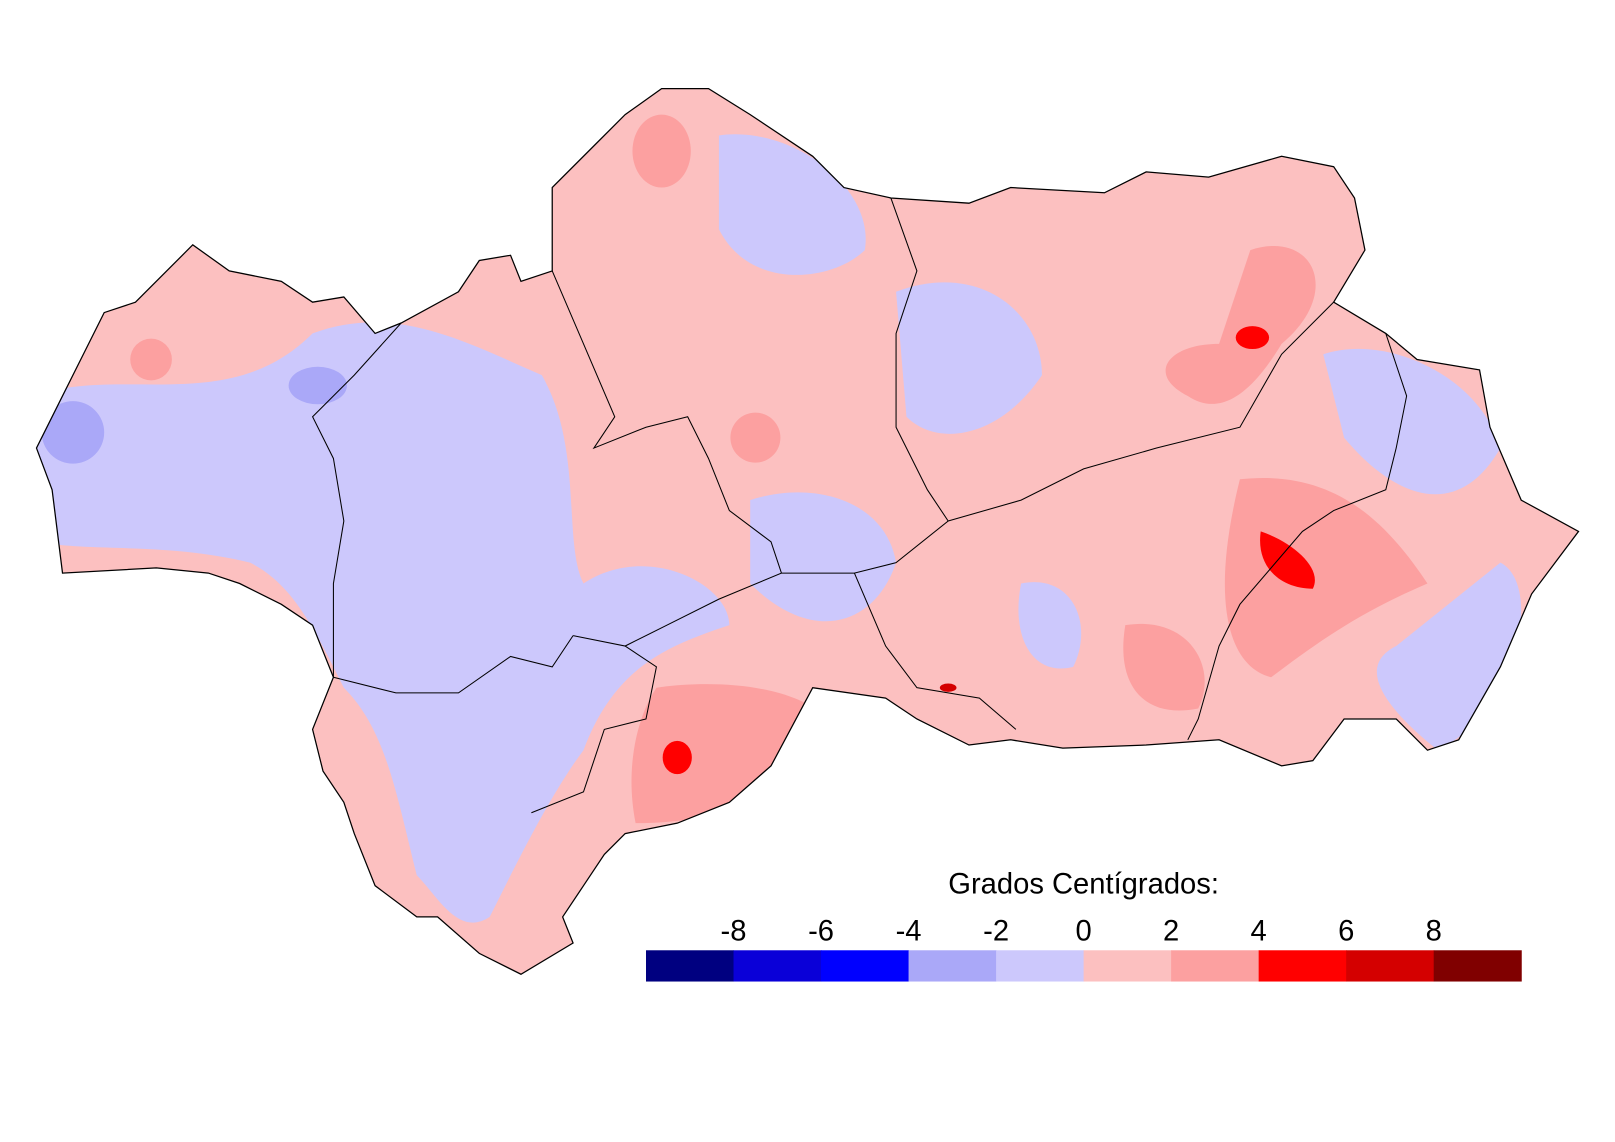  I want to click on legend-tick-label: -2, so click(996, 931).